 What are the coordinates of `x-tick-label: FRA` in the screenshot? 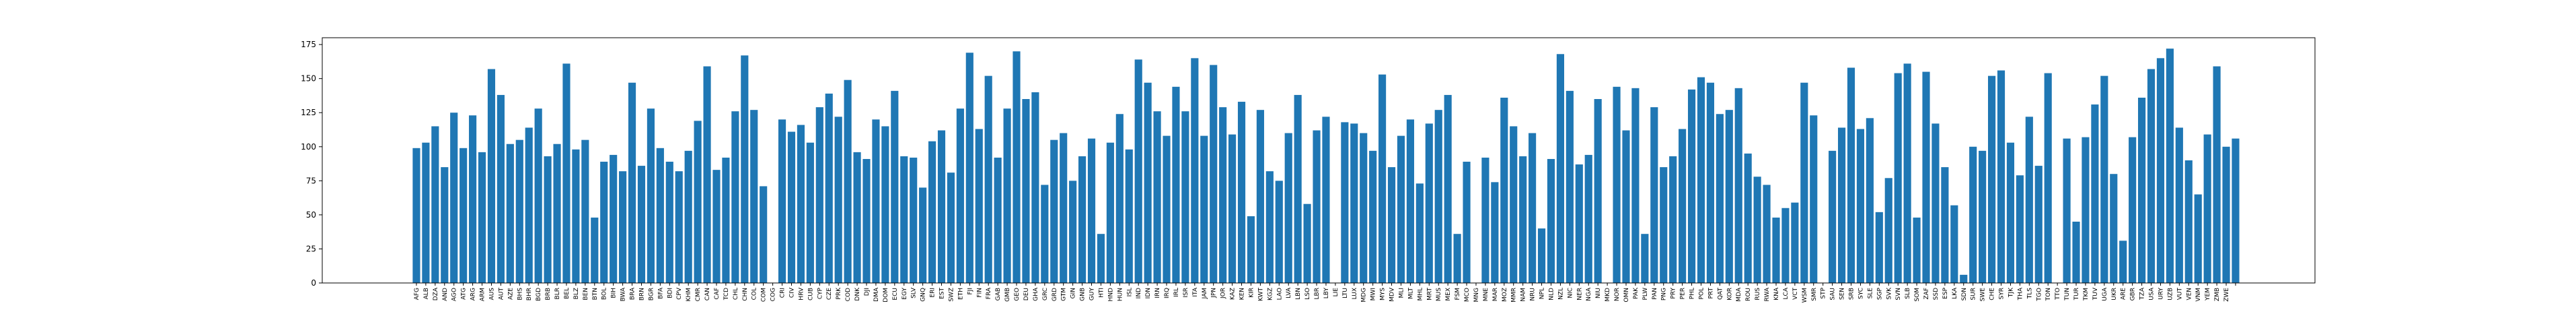 It's located at (989, 293).